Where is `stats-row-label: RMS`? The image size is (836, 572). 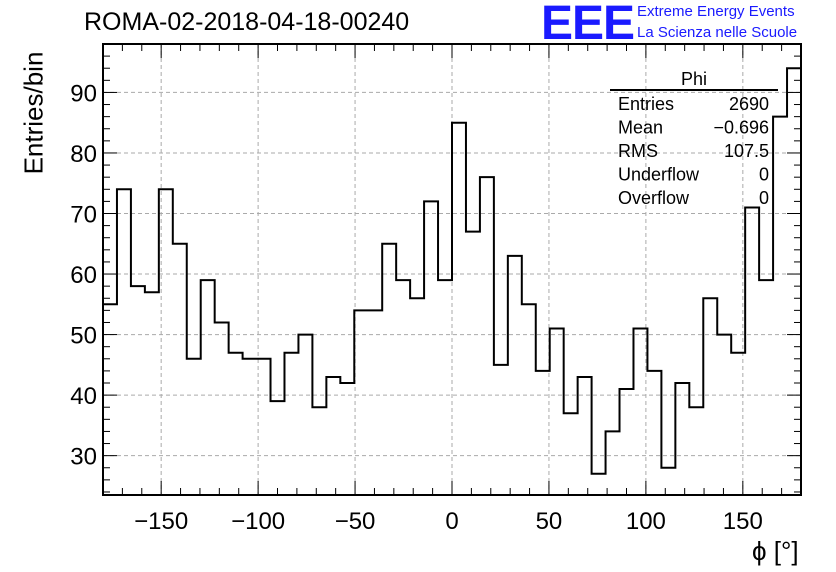 stats-row-label: RMS is located at coordinates (638, 151).